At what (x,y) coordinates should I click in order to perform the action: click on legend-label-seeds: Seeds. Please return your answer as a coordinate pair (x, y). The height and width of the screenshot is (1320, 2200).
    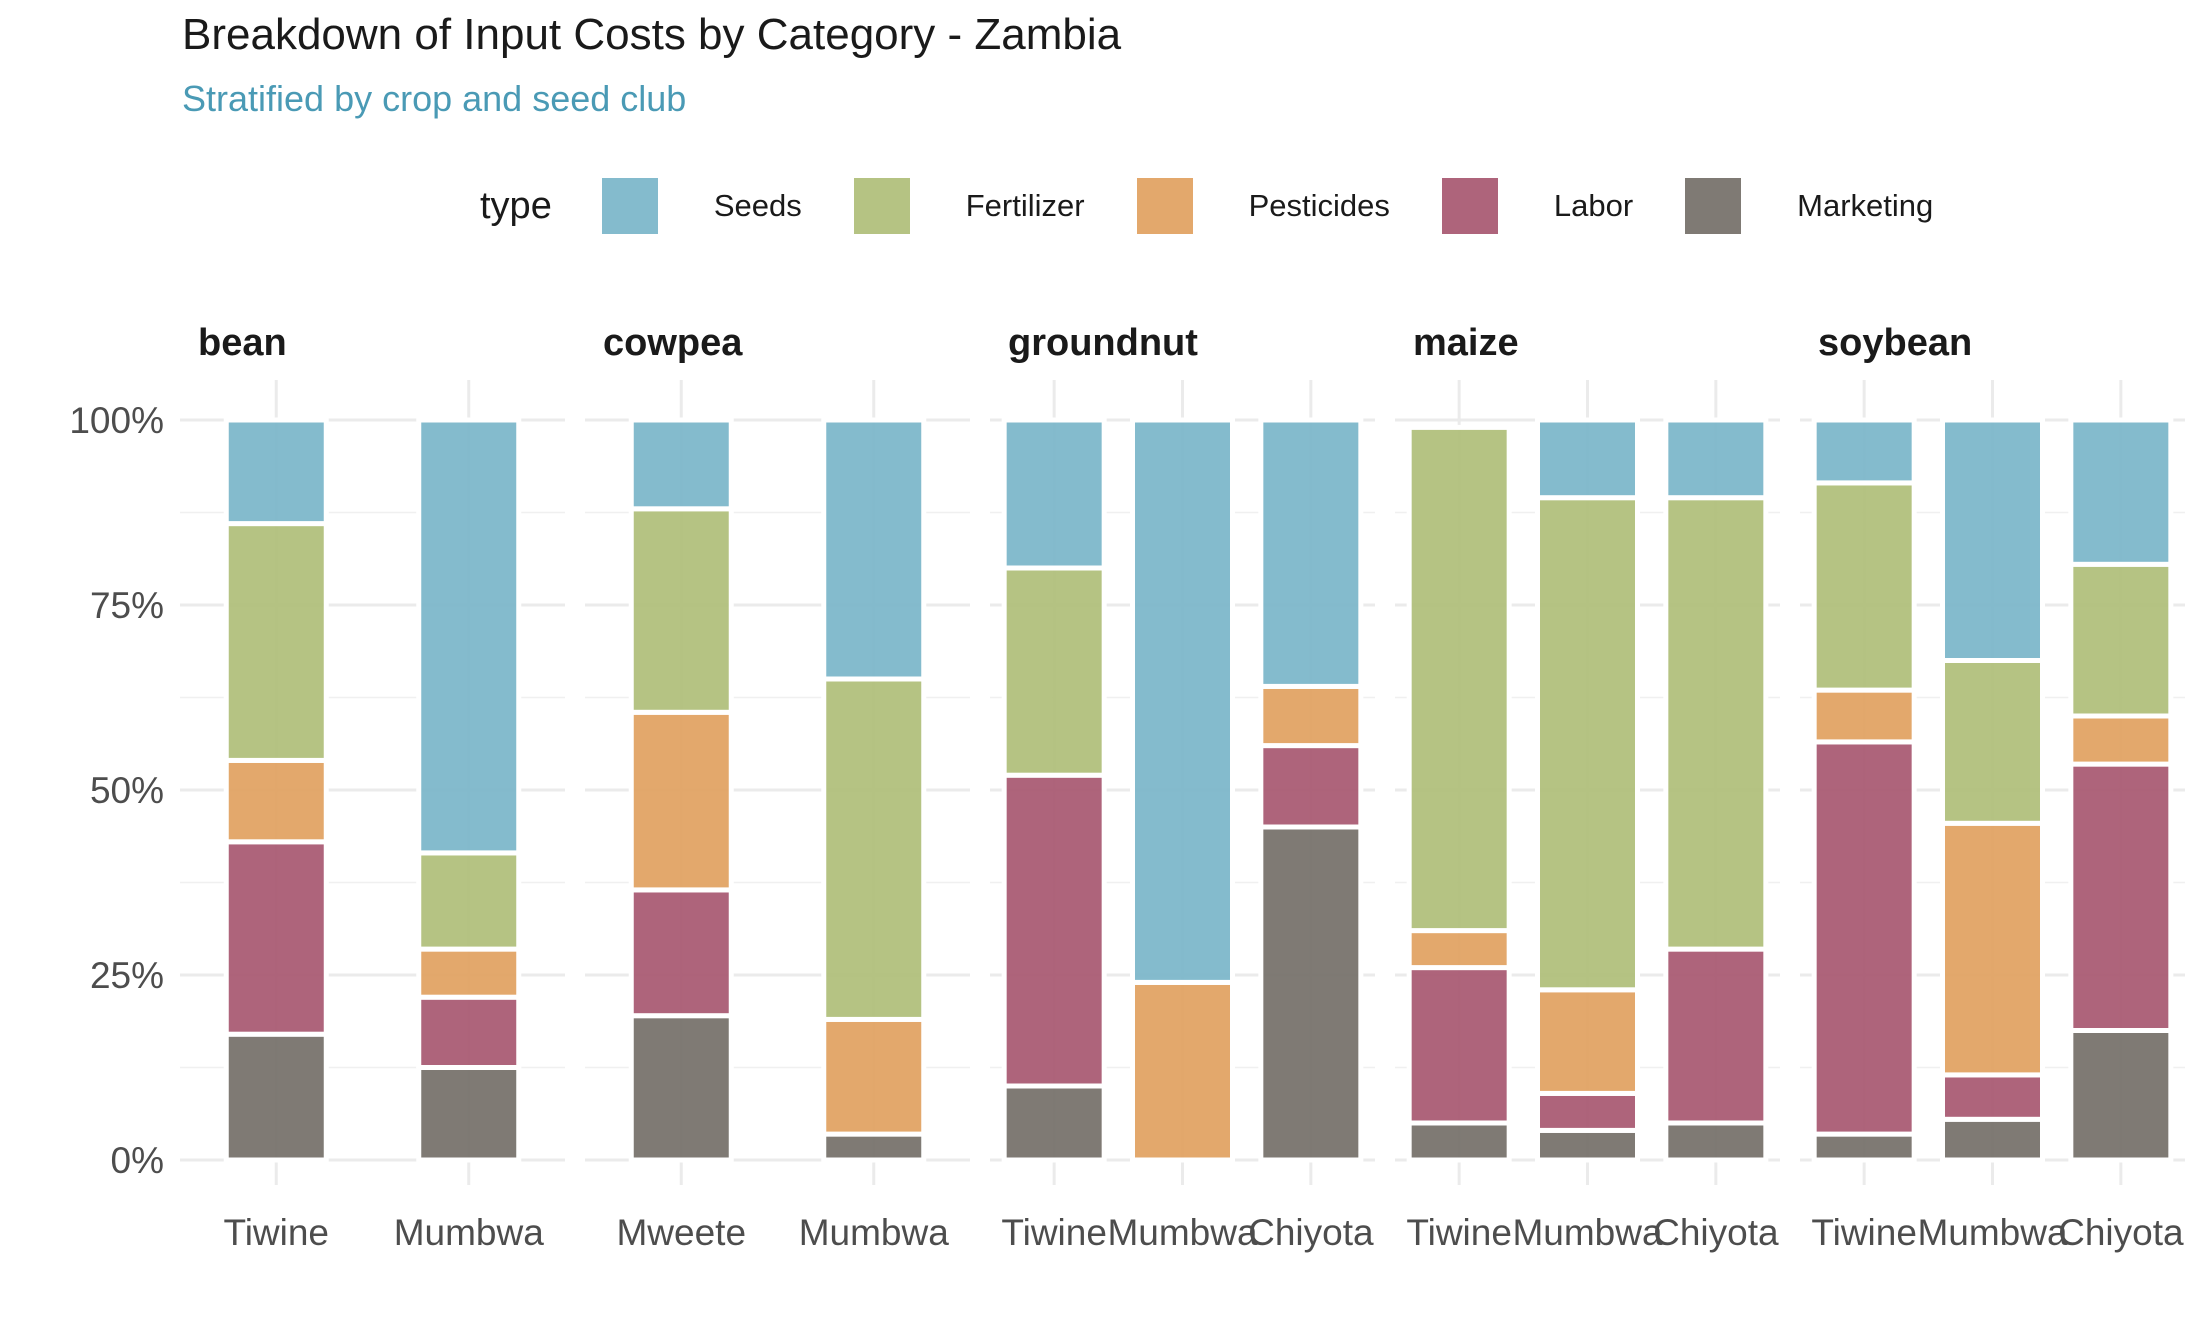
    Looking at the image, I should click on (757, 205).